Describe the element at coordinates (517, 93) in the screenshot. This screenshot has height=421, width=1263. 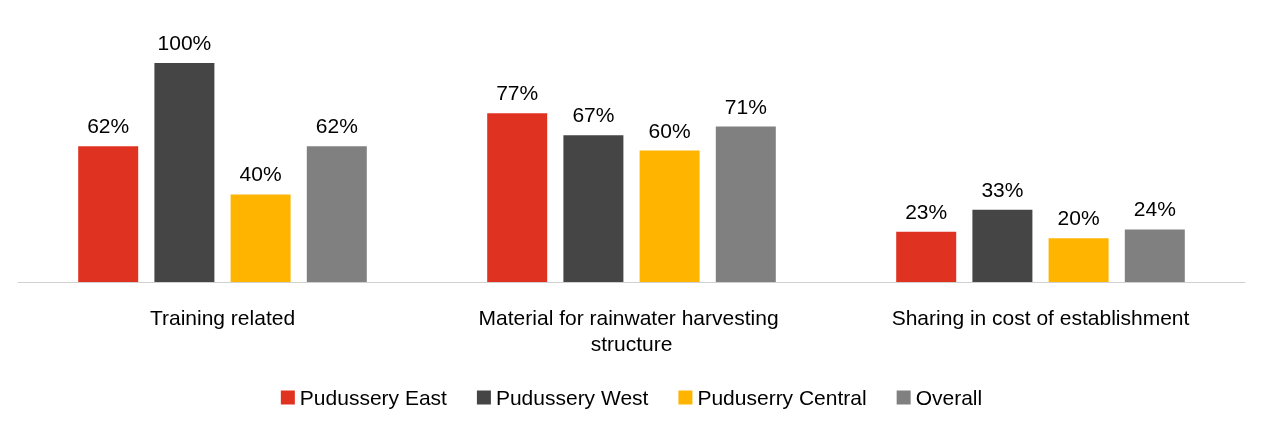
I see `data-label: 77%` at that location.